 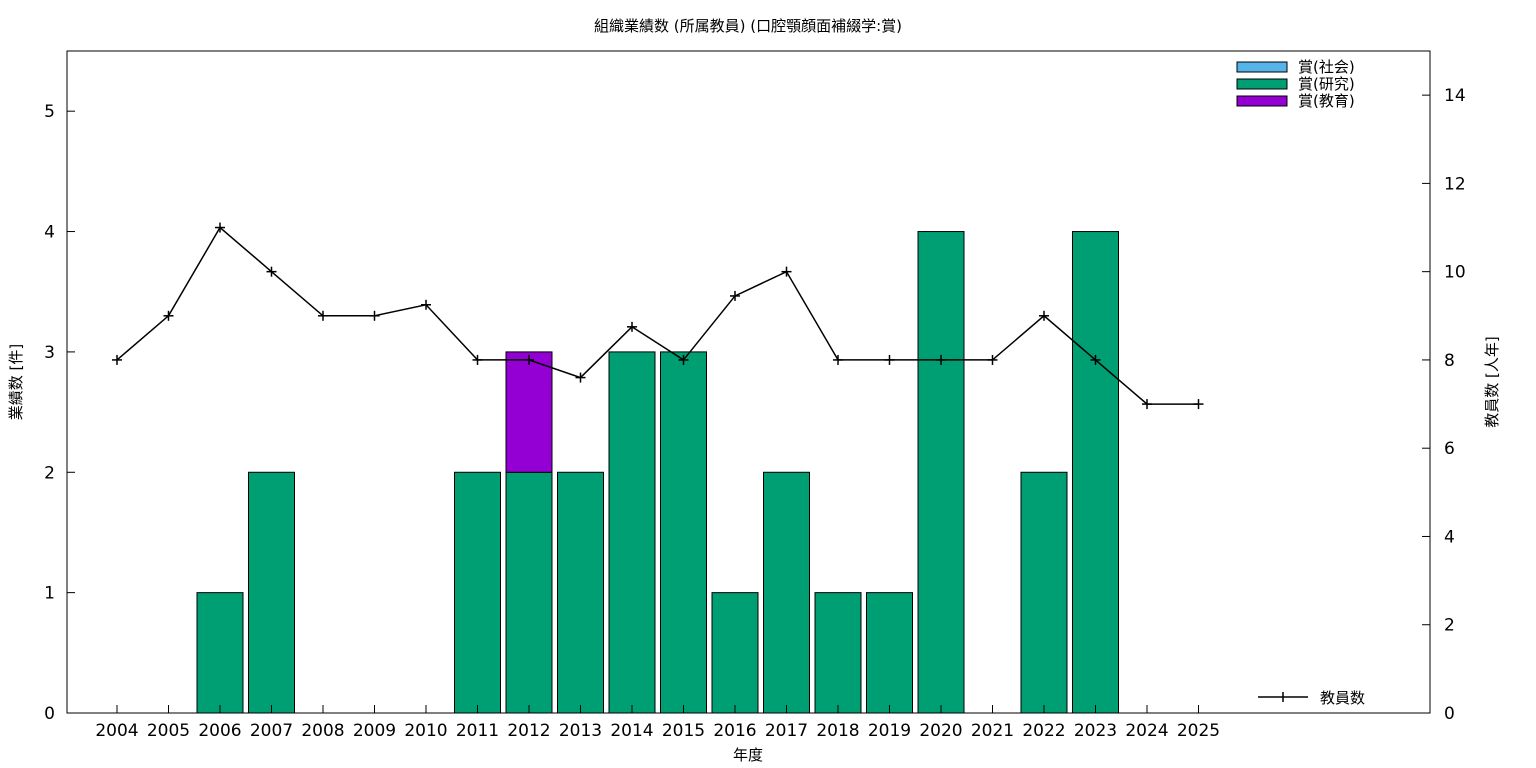 What do you see at coordinates (374, 731) in the screenshot?
I see `x-tick-label: 2009` at bounding box center [374, 731].